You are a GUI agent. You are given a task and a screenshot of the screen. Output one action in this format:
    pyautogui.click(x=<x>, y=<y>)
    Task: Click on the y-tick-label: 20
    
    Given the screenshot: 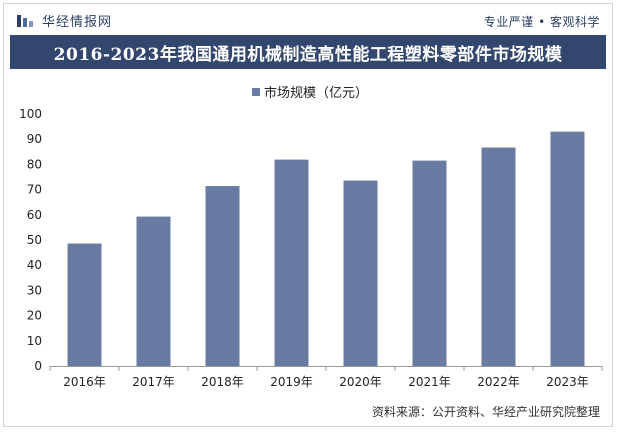 What is the action you would take?
    pyautogui.click(x=34, y=316)
    